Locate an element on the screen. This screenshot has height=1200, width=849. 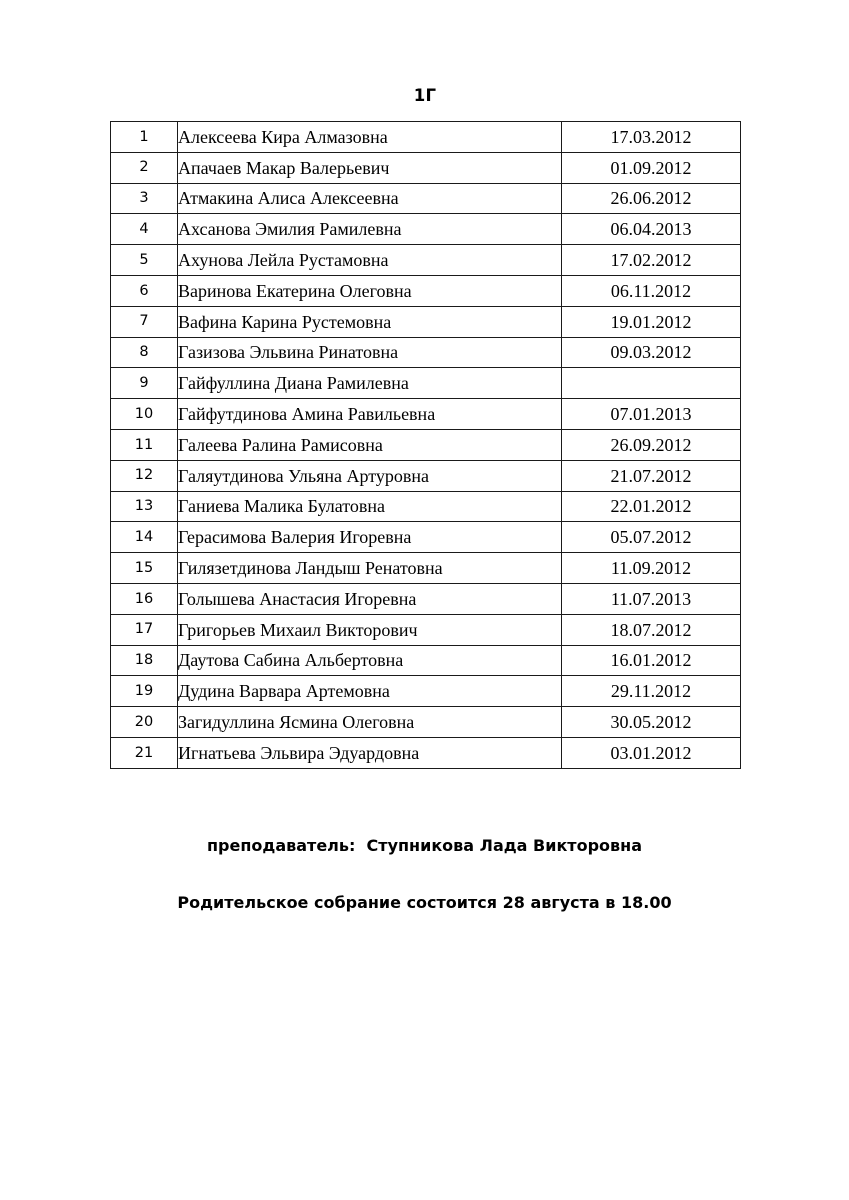
table-row: 4 Ахсанова Эмилия Рамилевна 06.04.2013 is located at coordinates (425, 229).